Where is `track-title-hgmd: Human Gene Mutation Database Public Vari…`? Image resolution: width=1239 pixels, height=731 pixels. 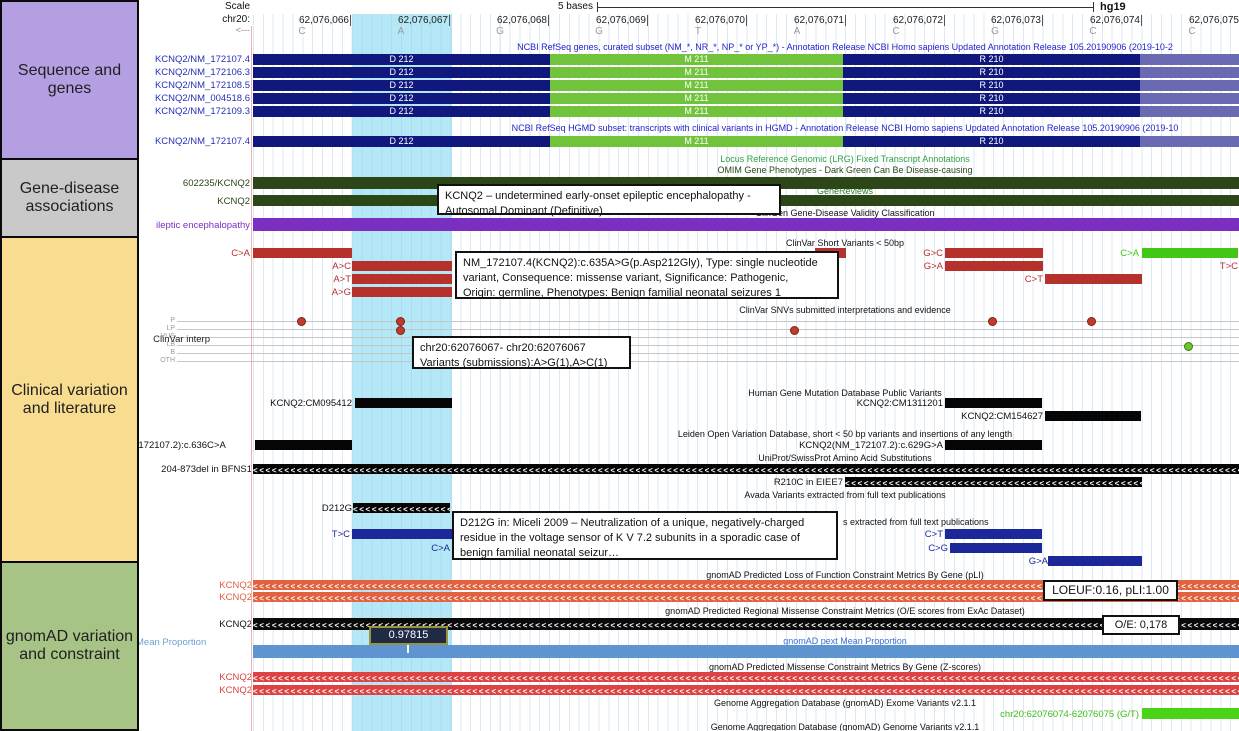 track-title-hgmd: Human Gene Mutation Database Public Vari… is located at coordinates (845, 393).